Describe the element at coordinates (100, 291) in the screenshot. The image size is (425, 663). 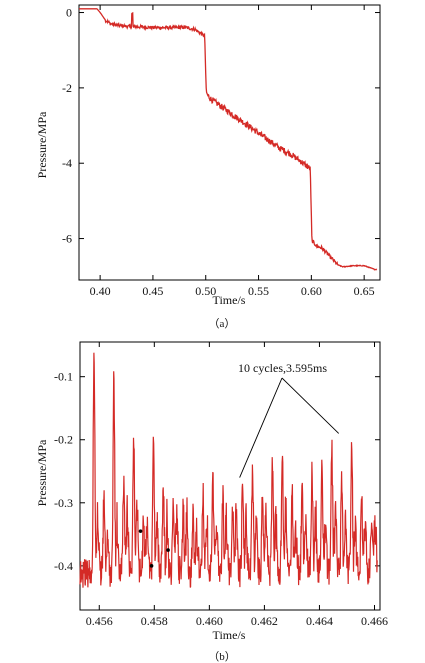
I see `panel-a-x-tick-label: 0.40` at that location.